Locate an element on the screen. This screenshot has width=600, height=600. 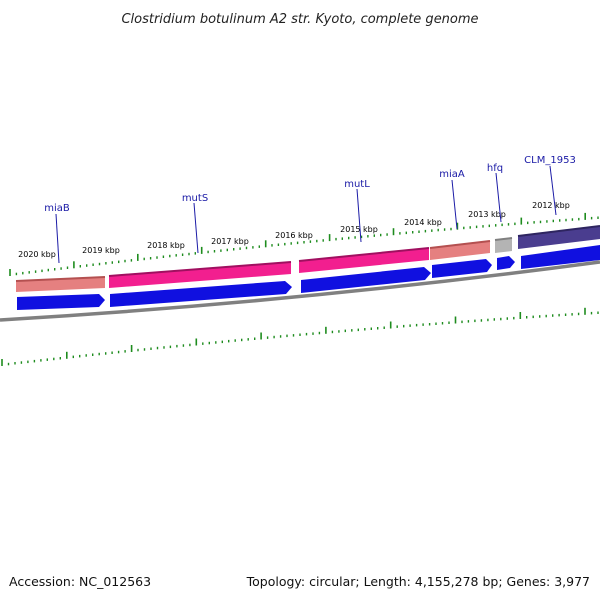
cds-track is located at coordinates (308, 277).